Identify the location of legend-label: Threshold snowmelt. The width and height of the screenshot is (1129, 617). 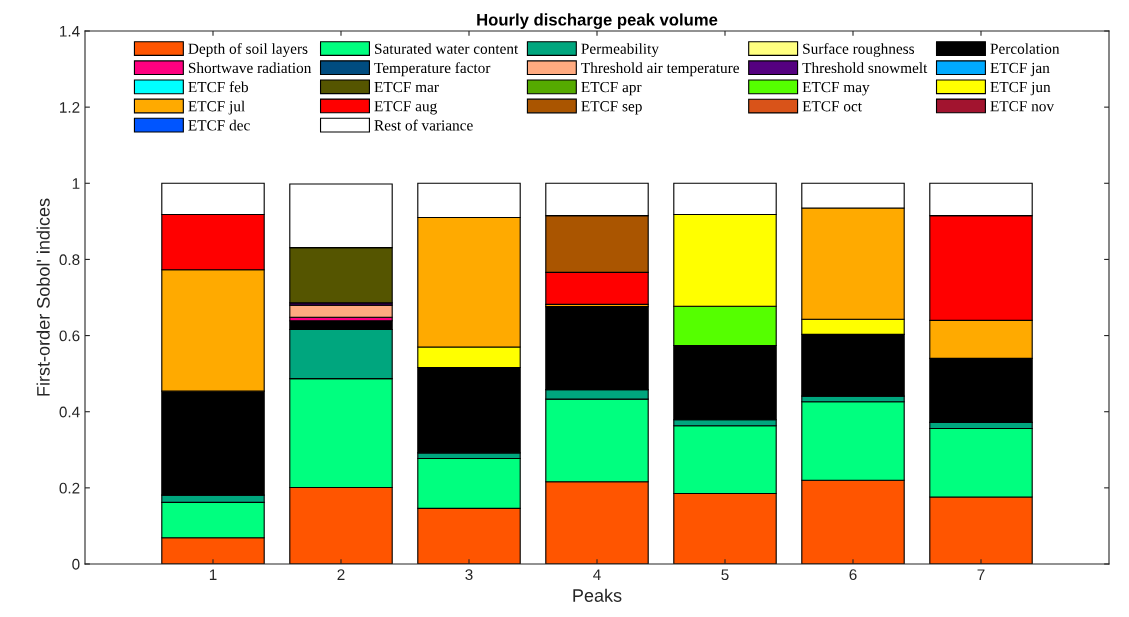
(865, 68).